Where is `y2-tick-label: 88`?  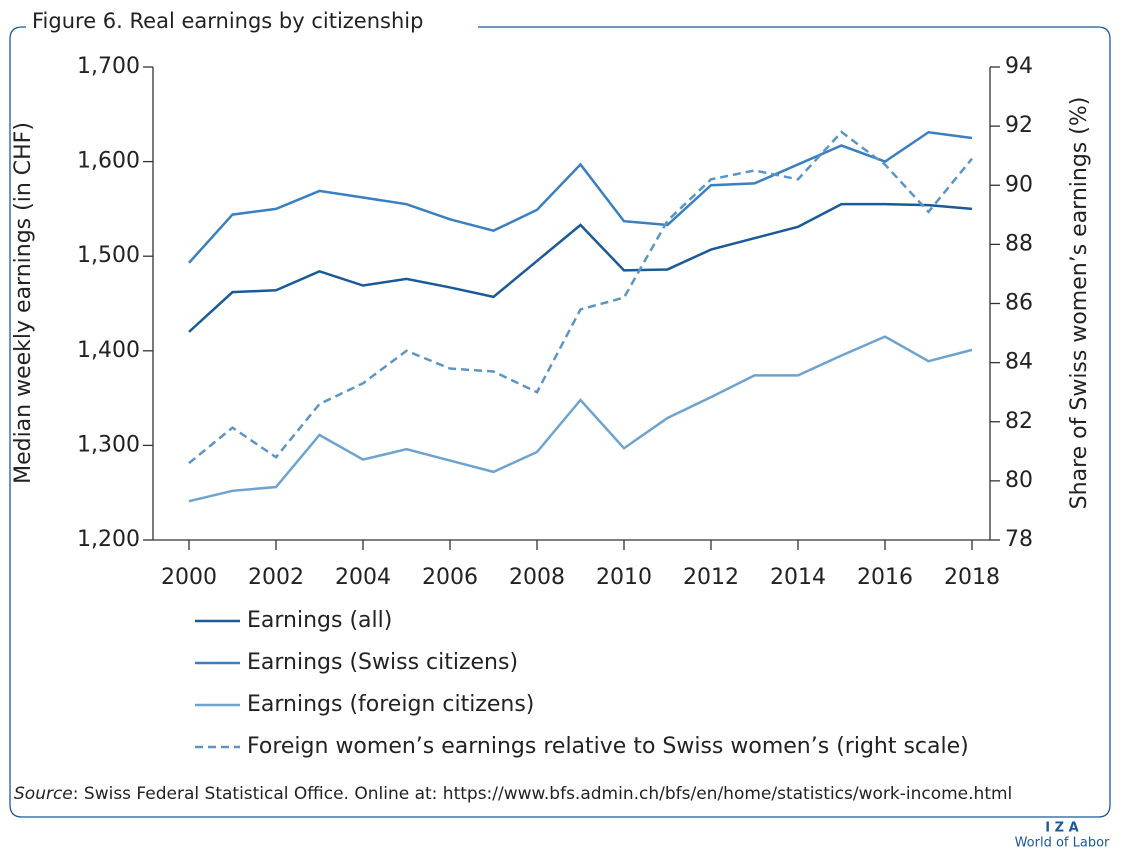 y2-tick-label: 88 is located at coordinates (1019, 243).